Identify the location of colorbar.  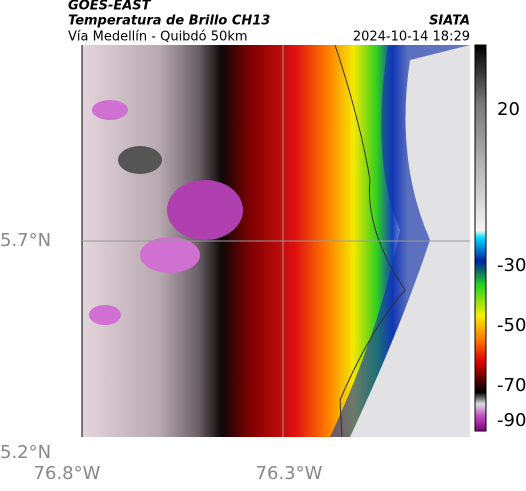
(480, 238).